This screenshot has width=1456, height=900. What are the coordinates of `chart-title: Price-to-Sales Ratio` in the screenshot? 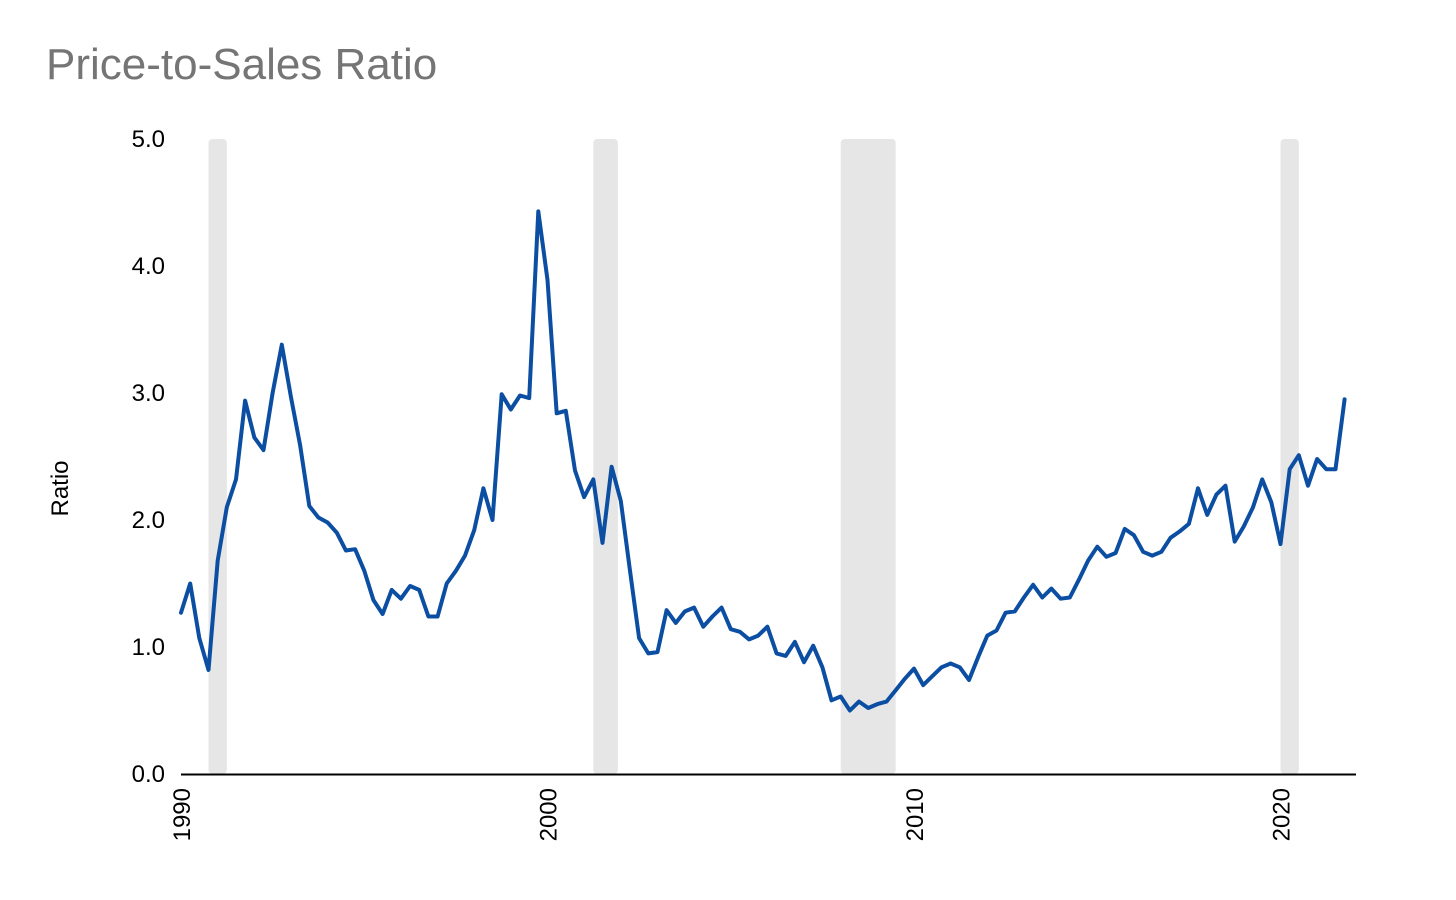 It's located at (242, 64).